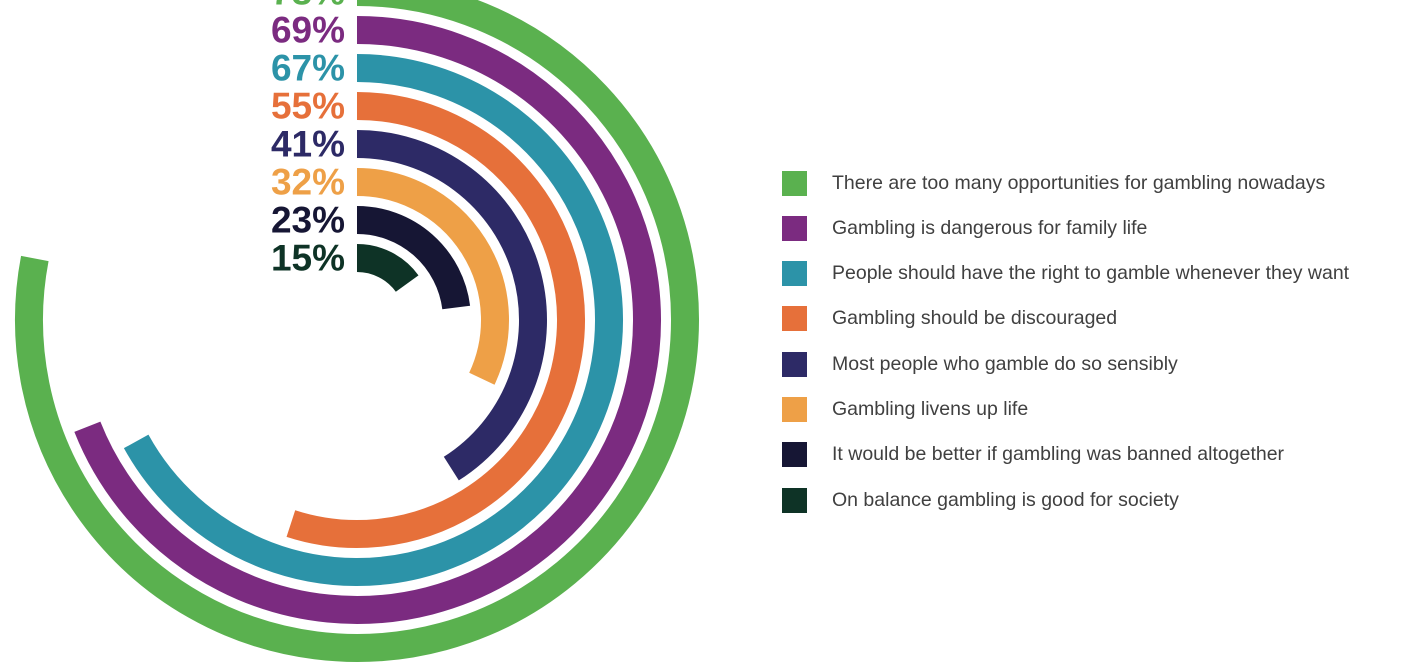  I want to click on legend-item-4: Gambling should be discouraged, so click(1065, 319).